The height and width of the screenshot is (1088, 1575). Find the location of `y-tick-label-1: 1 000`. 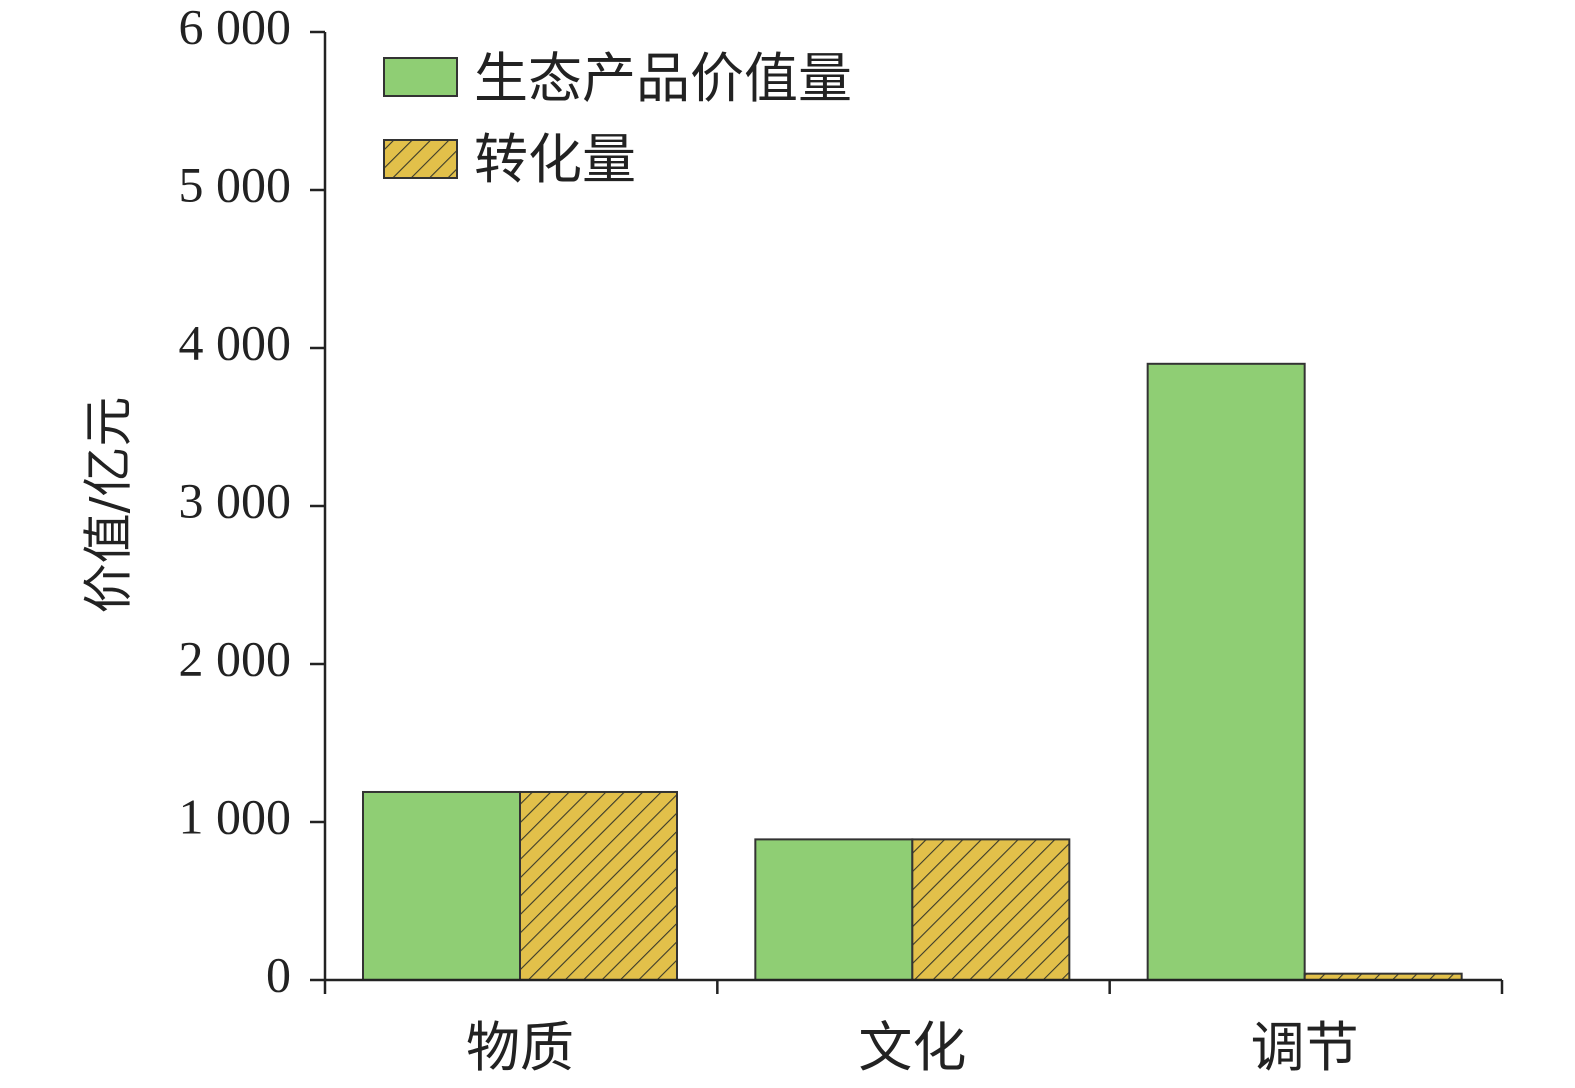

y-tick-label-1: 1 000 is located at coordinates (235, 816).